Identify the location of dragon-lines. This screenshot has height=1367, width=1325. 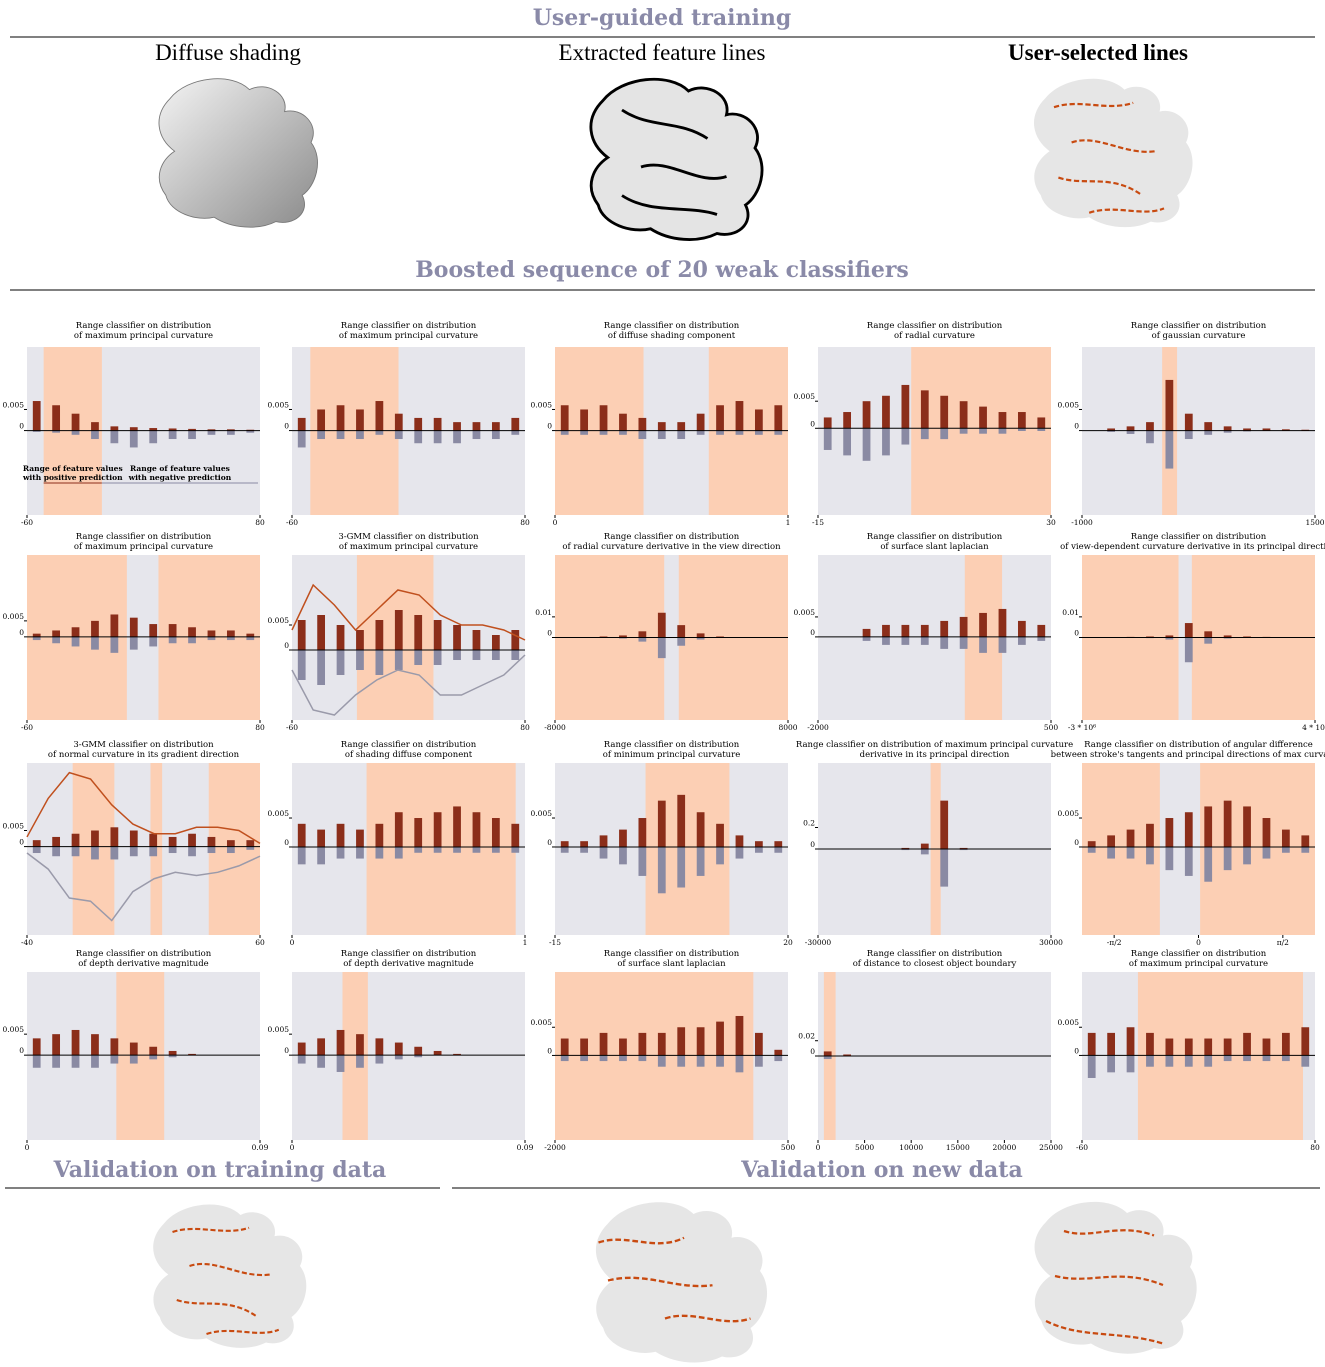
(676, 159).